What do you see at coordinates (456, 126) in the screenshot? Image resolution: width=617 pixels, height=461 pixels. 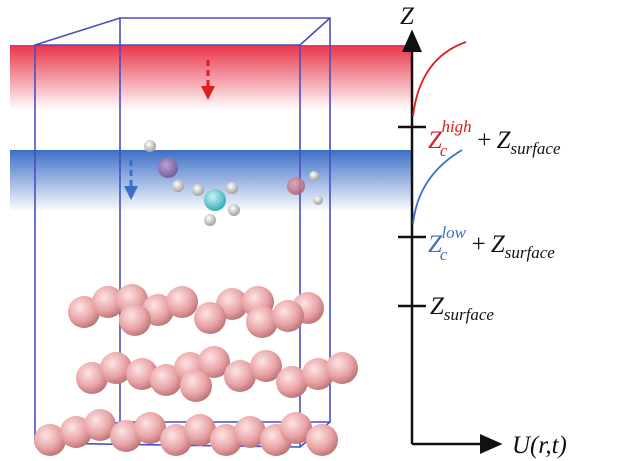 I see `superscript: high` at bounding box center [456, 126].